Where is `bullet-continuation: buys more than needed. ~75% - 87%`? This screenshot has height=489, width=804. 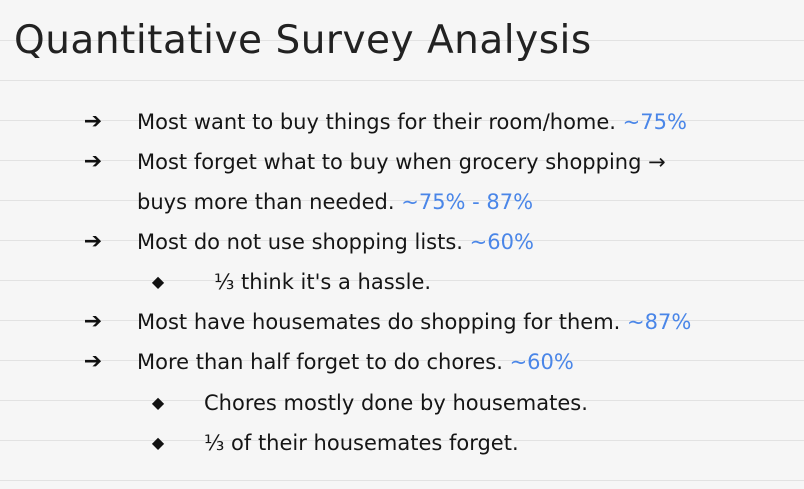
bullet-continuation: buys more than needed. ~75% - 87% is located at coordinates (402, 202).